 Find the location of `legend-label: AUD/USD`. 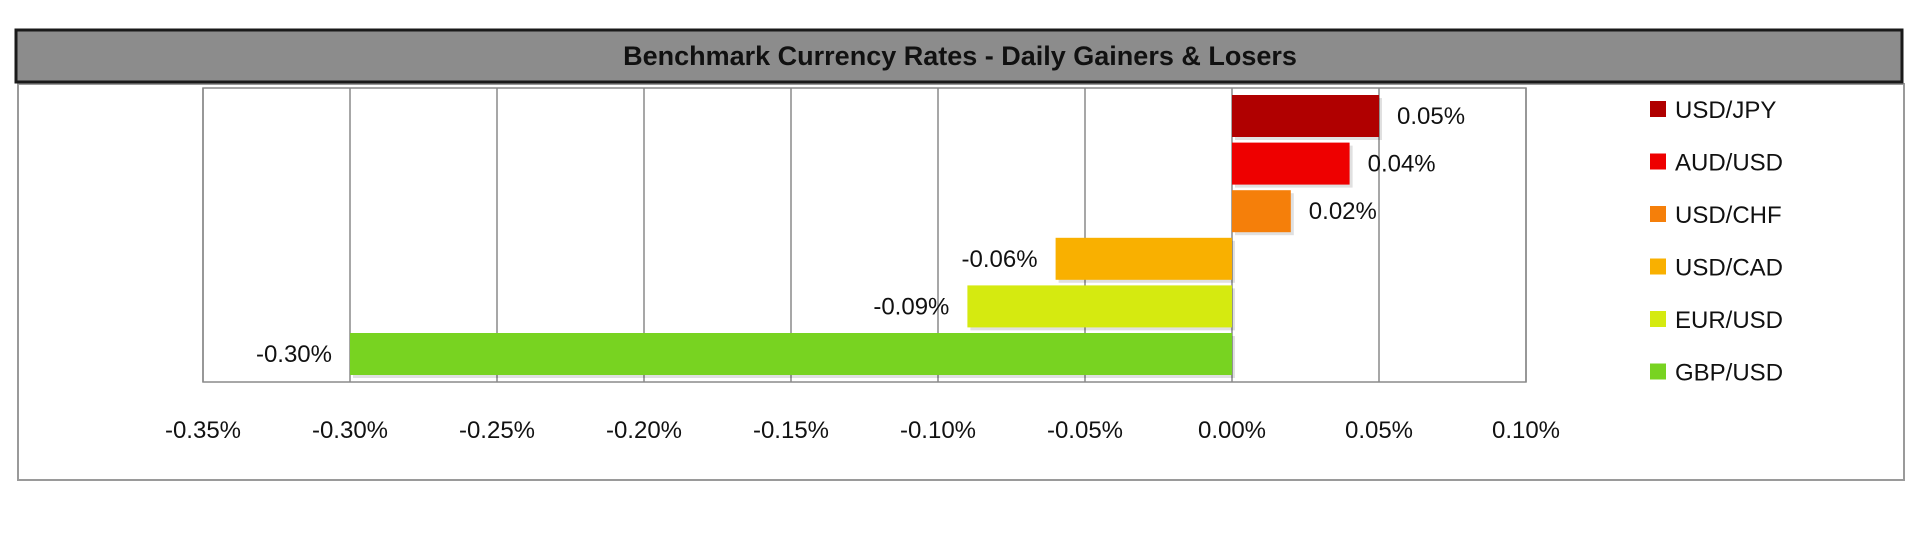

legend-label: AUD/USD is located at coordinates (1729, 163).